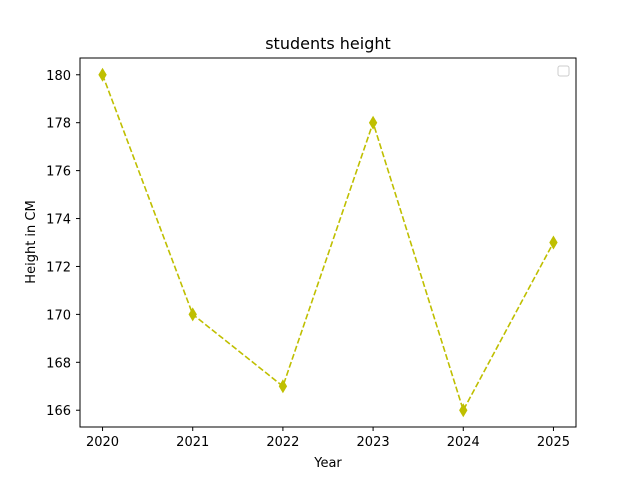 The image size is (640, 484). I want to click on x-tick-label: 2024, so click(463, 442).